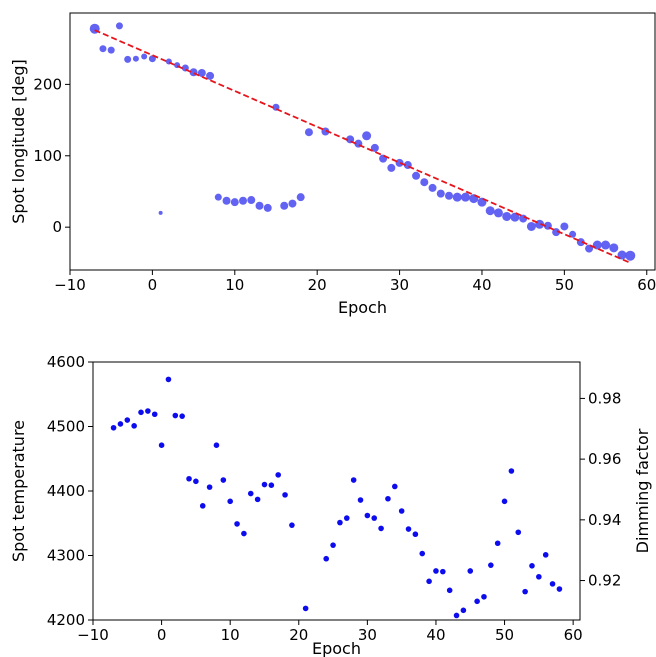 The width and height of the screenshot is (656, 657). Describe the element at coordinates (355, 282) in the screenshot. I see `longitude-x-ticks: −10 0 10 20 30 40 50 60` at that location.